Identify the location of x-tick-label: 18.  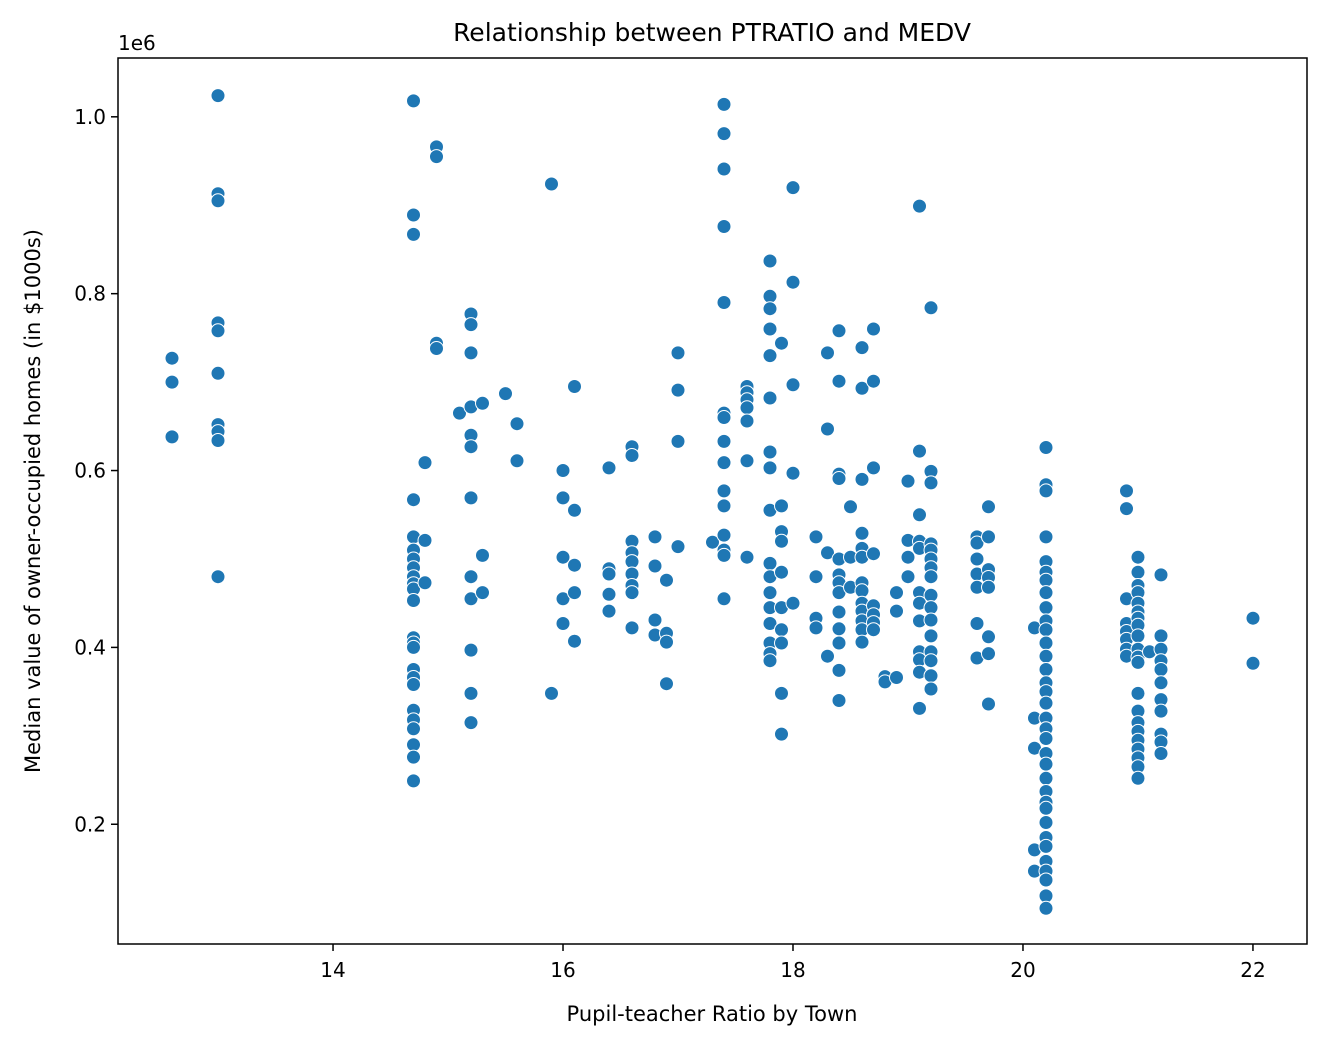
(792, 970).